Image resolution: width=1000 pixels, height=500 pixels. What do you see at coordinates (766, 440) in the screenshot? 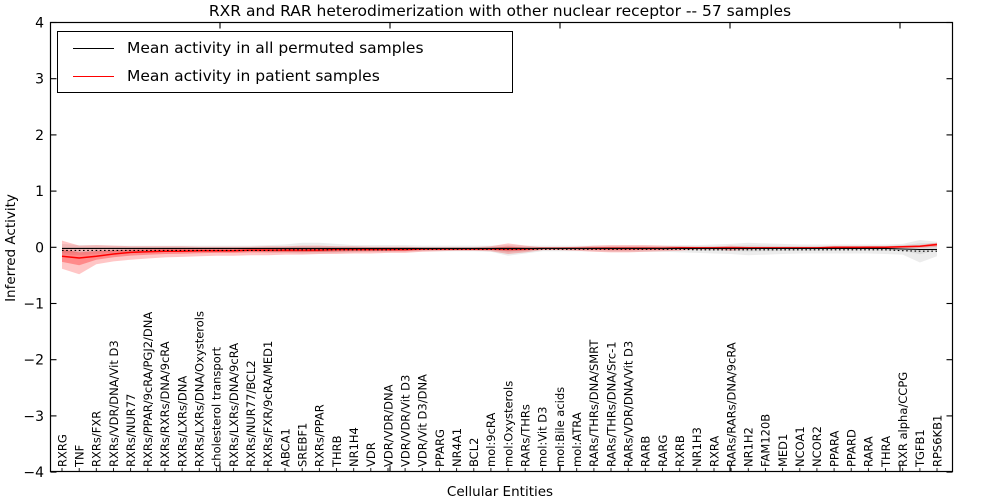
I see `category-label: FAM120B` at bounding box center [766, 440].